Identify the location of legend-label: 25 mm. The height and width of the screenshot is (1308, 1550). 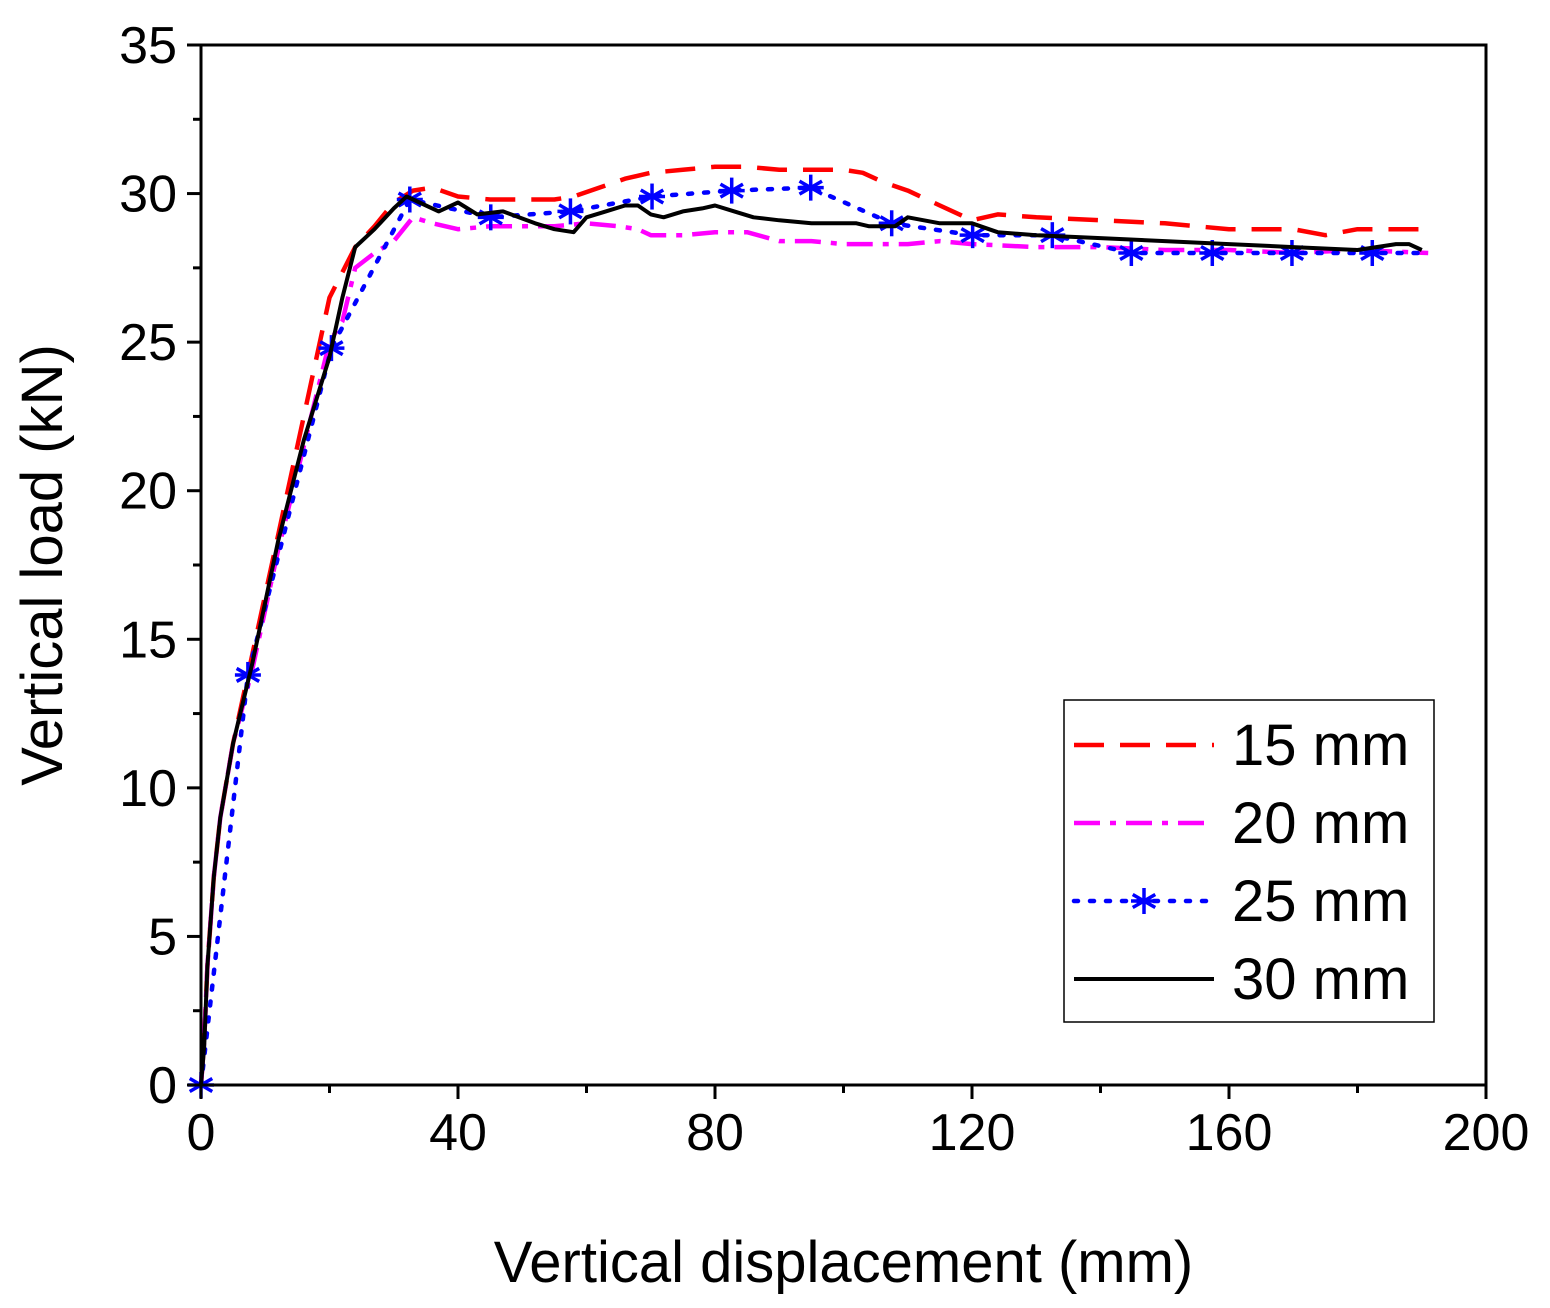
(1320, 901).